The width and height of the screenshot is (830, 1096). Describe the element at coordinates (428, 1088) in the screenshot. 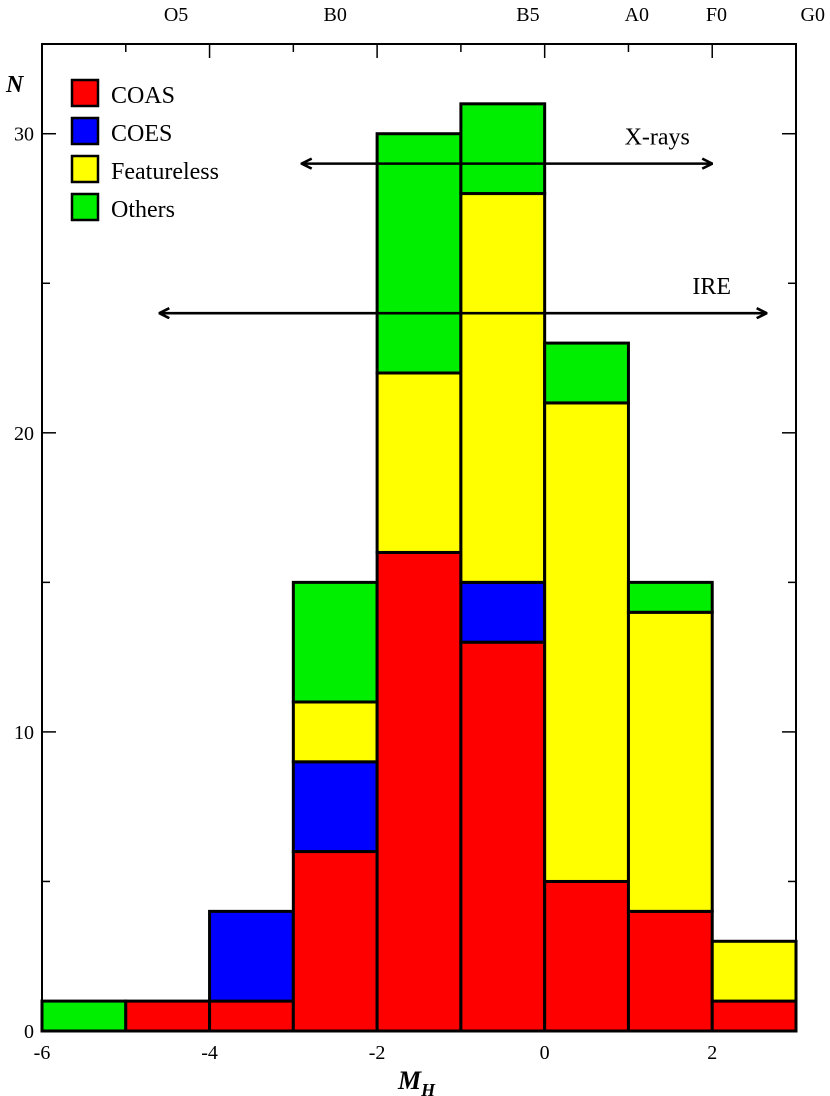

I see `x-axis-label-sub: H` at that location.